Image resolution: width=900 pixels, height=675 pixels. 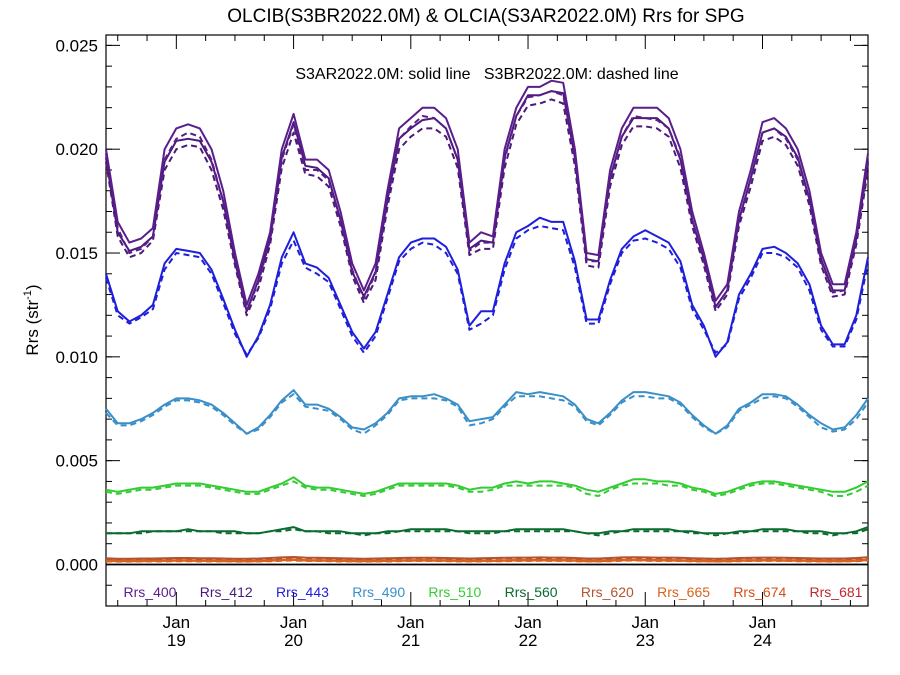 I want to click on series-line-rrs-560-dashed, so click(x=487, y=532).